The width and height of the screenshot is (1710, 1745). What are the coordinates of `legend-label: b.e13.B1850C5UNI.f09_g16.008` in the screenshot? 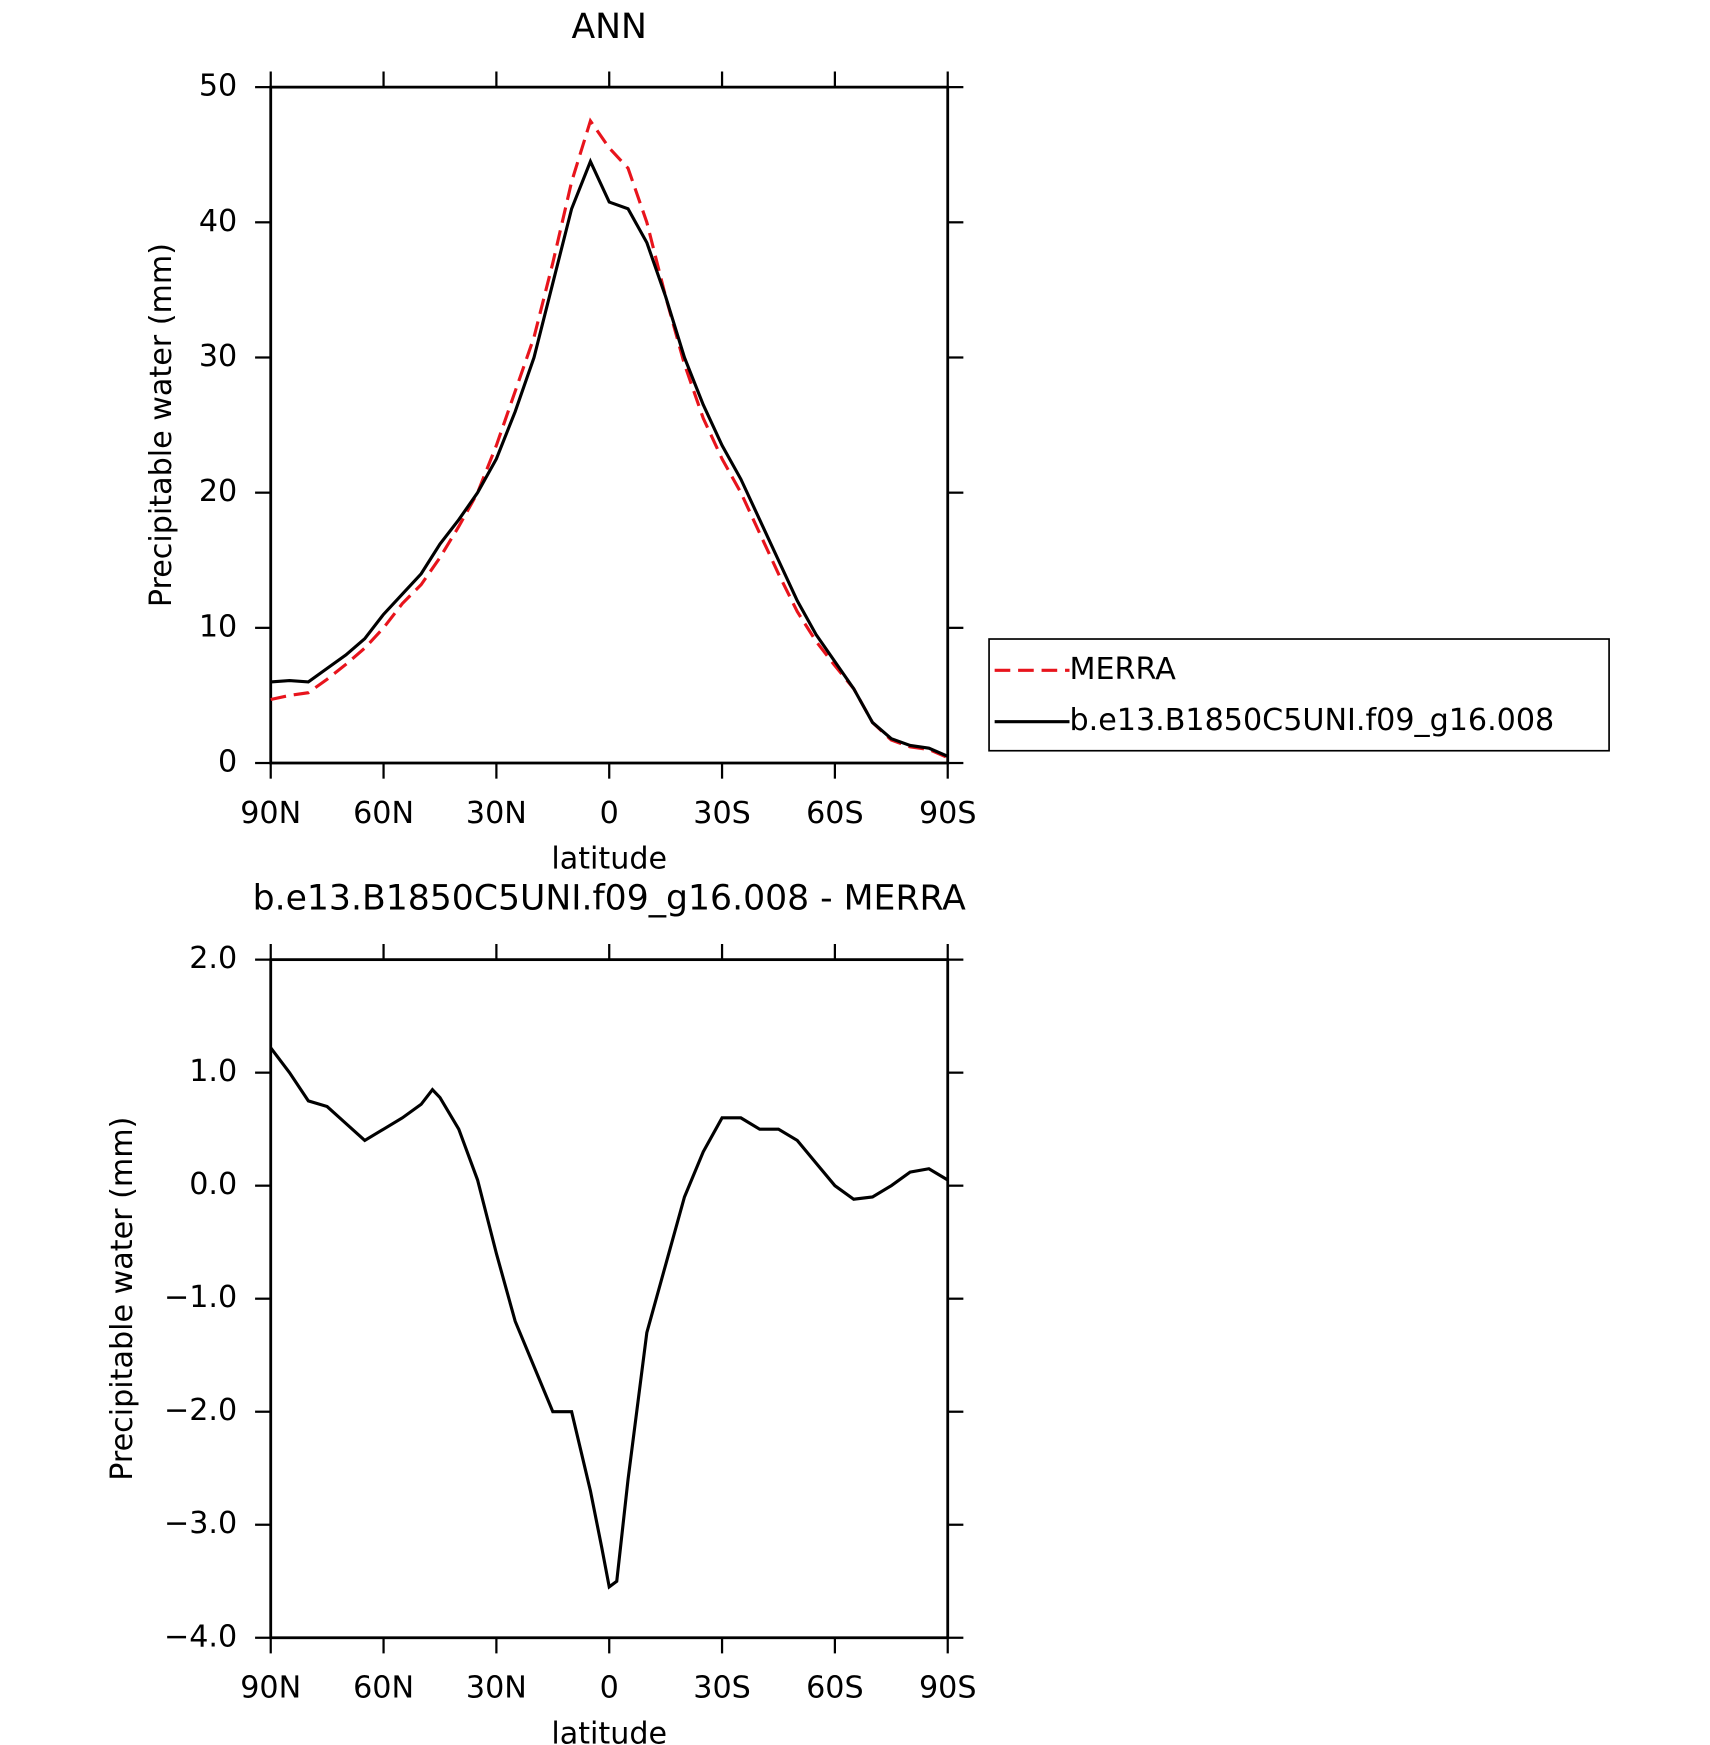 It's located at (1311, 720).